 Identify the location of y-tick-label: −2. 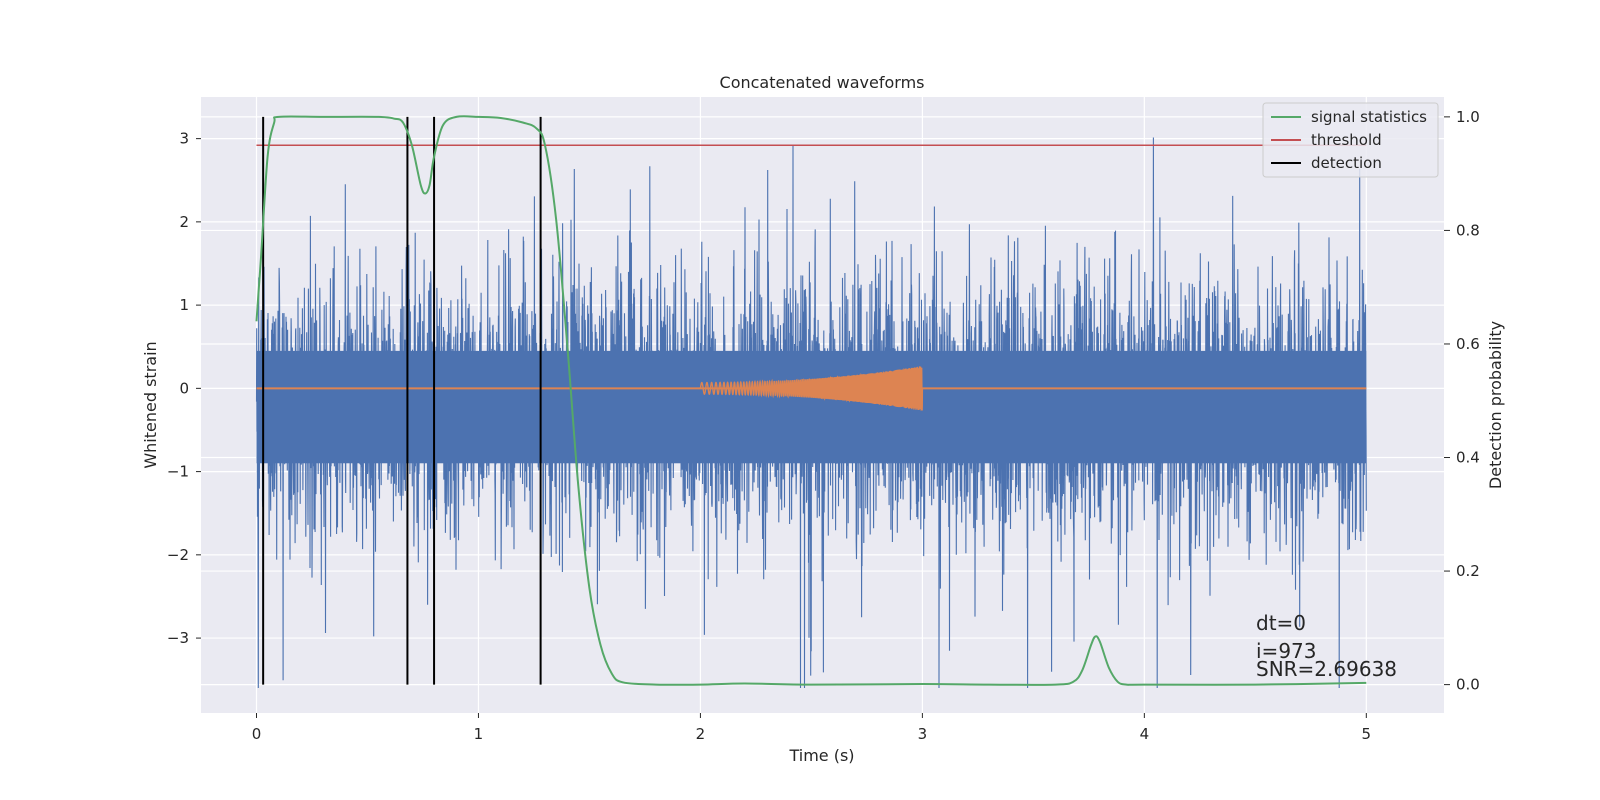
(178, 555).